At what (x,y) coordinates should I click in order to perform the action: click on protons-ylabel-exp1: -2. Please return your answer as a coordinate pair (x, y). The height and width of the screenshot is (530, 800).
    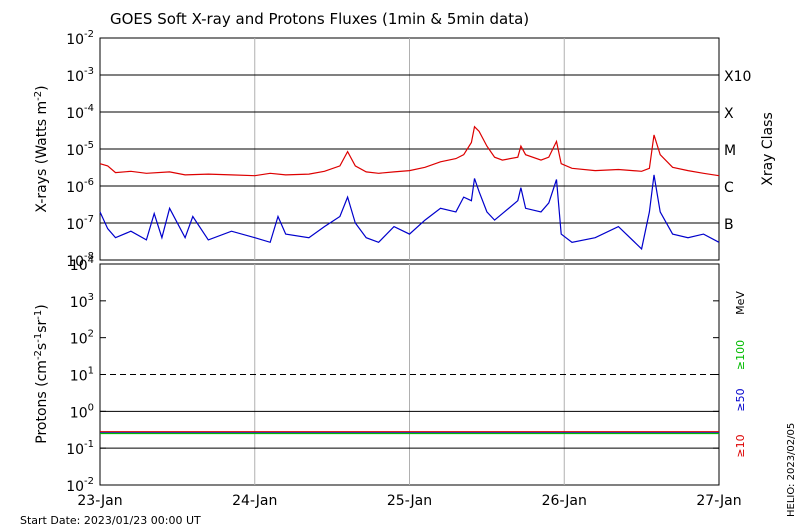
    Looking at the image, I should click on (38, 355).